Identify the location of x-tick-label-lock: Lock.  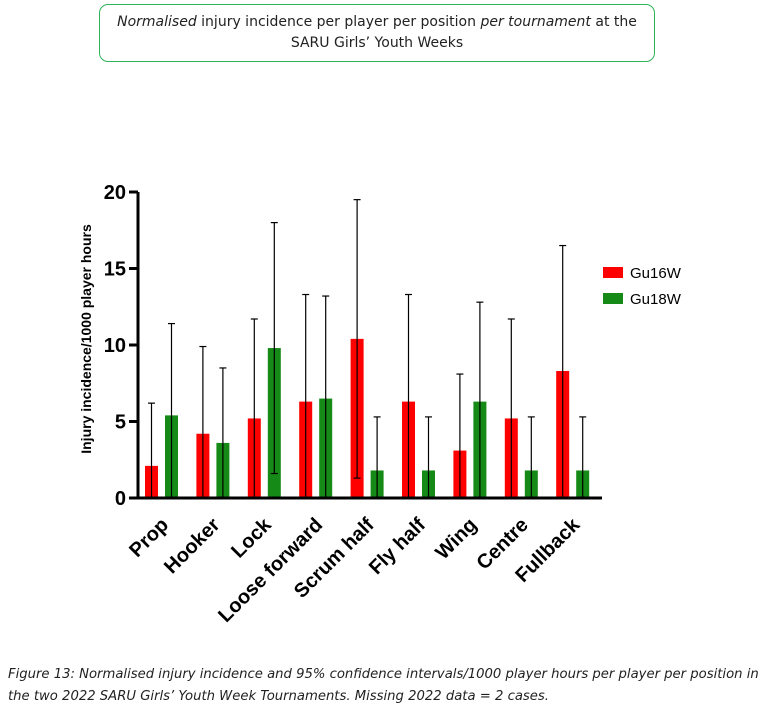
(251, 537).